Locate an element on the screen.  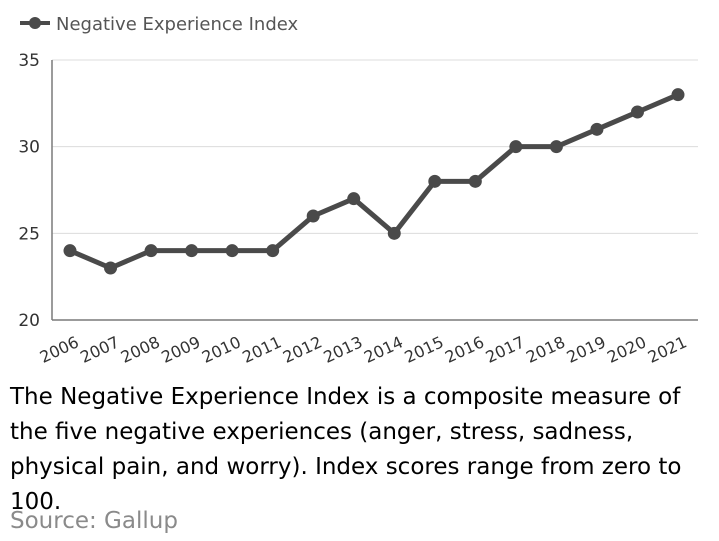
data-point-2010 is located at coordinates (232, 251).